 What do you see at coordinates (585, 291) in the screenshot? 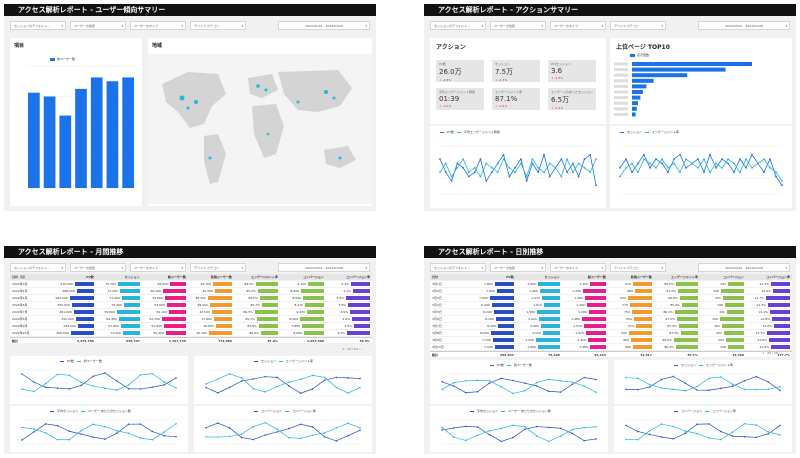
I see `table-cell: 1,390` at bounding box center [585, 291].